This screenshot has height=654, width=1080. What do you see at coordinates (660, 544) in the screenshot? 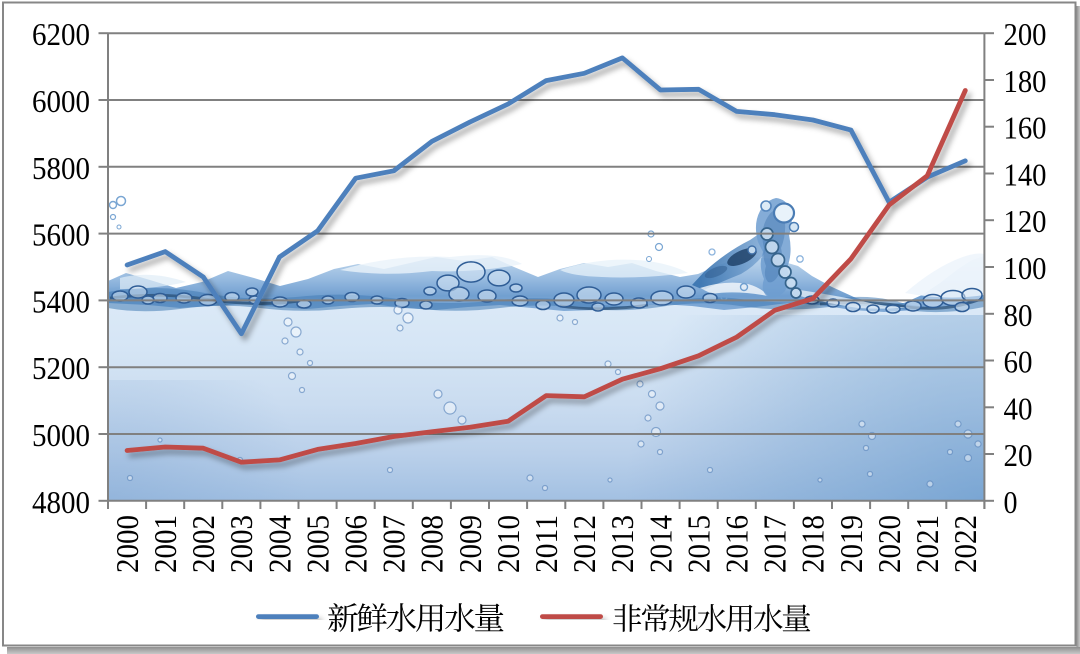
I see `svg-text: 2014` at bounding box center [660, 544].